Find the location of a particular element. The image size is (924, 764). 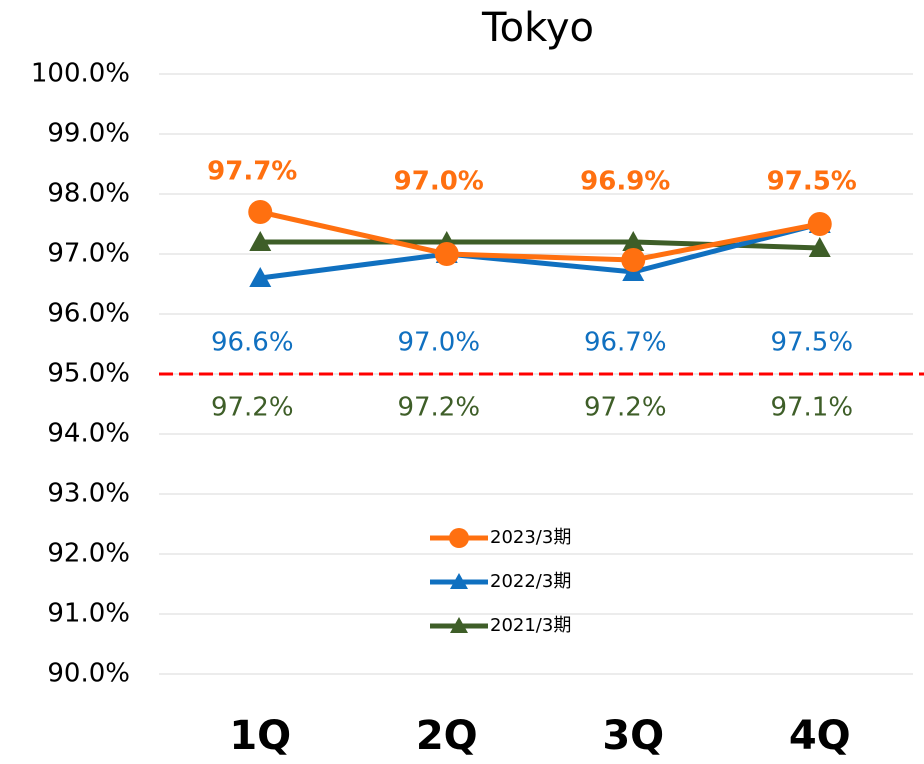

chart-title: Tokyo is located at coordinates (537, 28).